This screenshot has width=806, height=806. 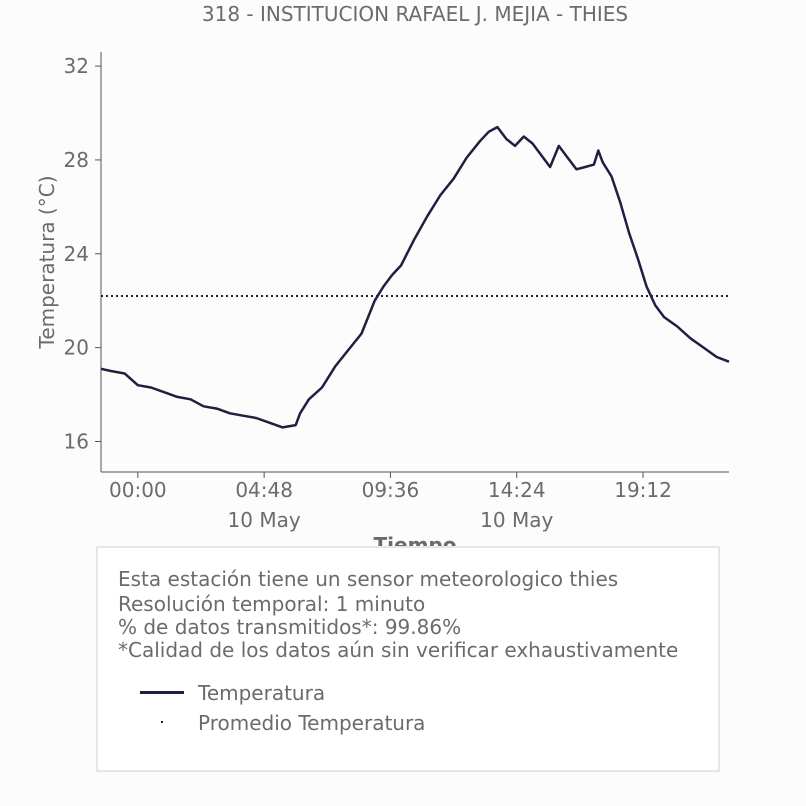 What do you see at coordinates (76, 66) in the screenshot?
I see `y-tick-label: 32` at bounding box center [76, 66].